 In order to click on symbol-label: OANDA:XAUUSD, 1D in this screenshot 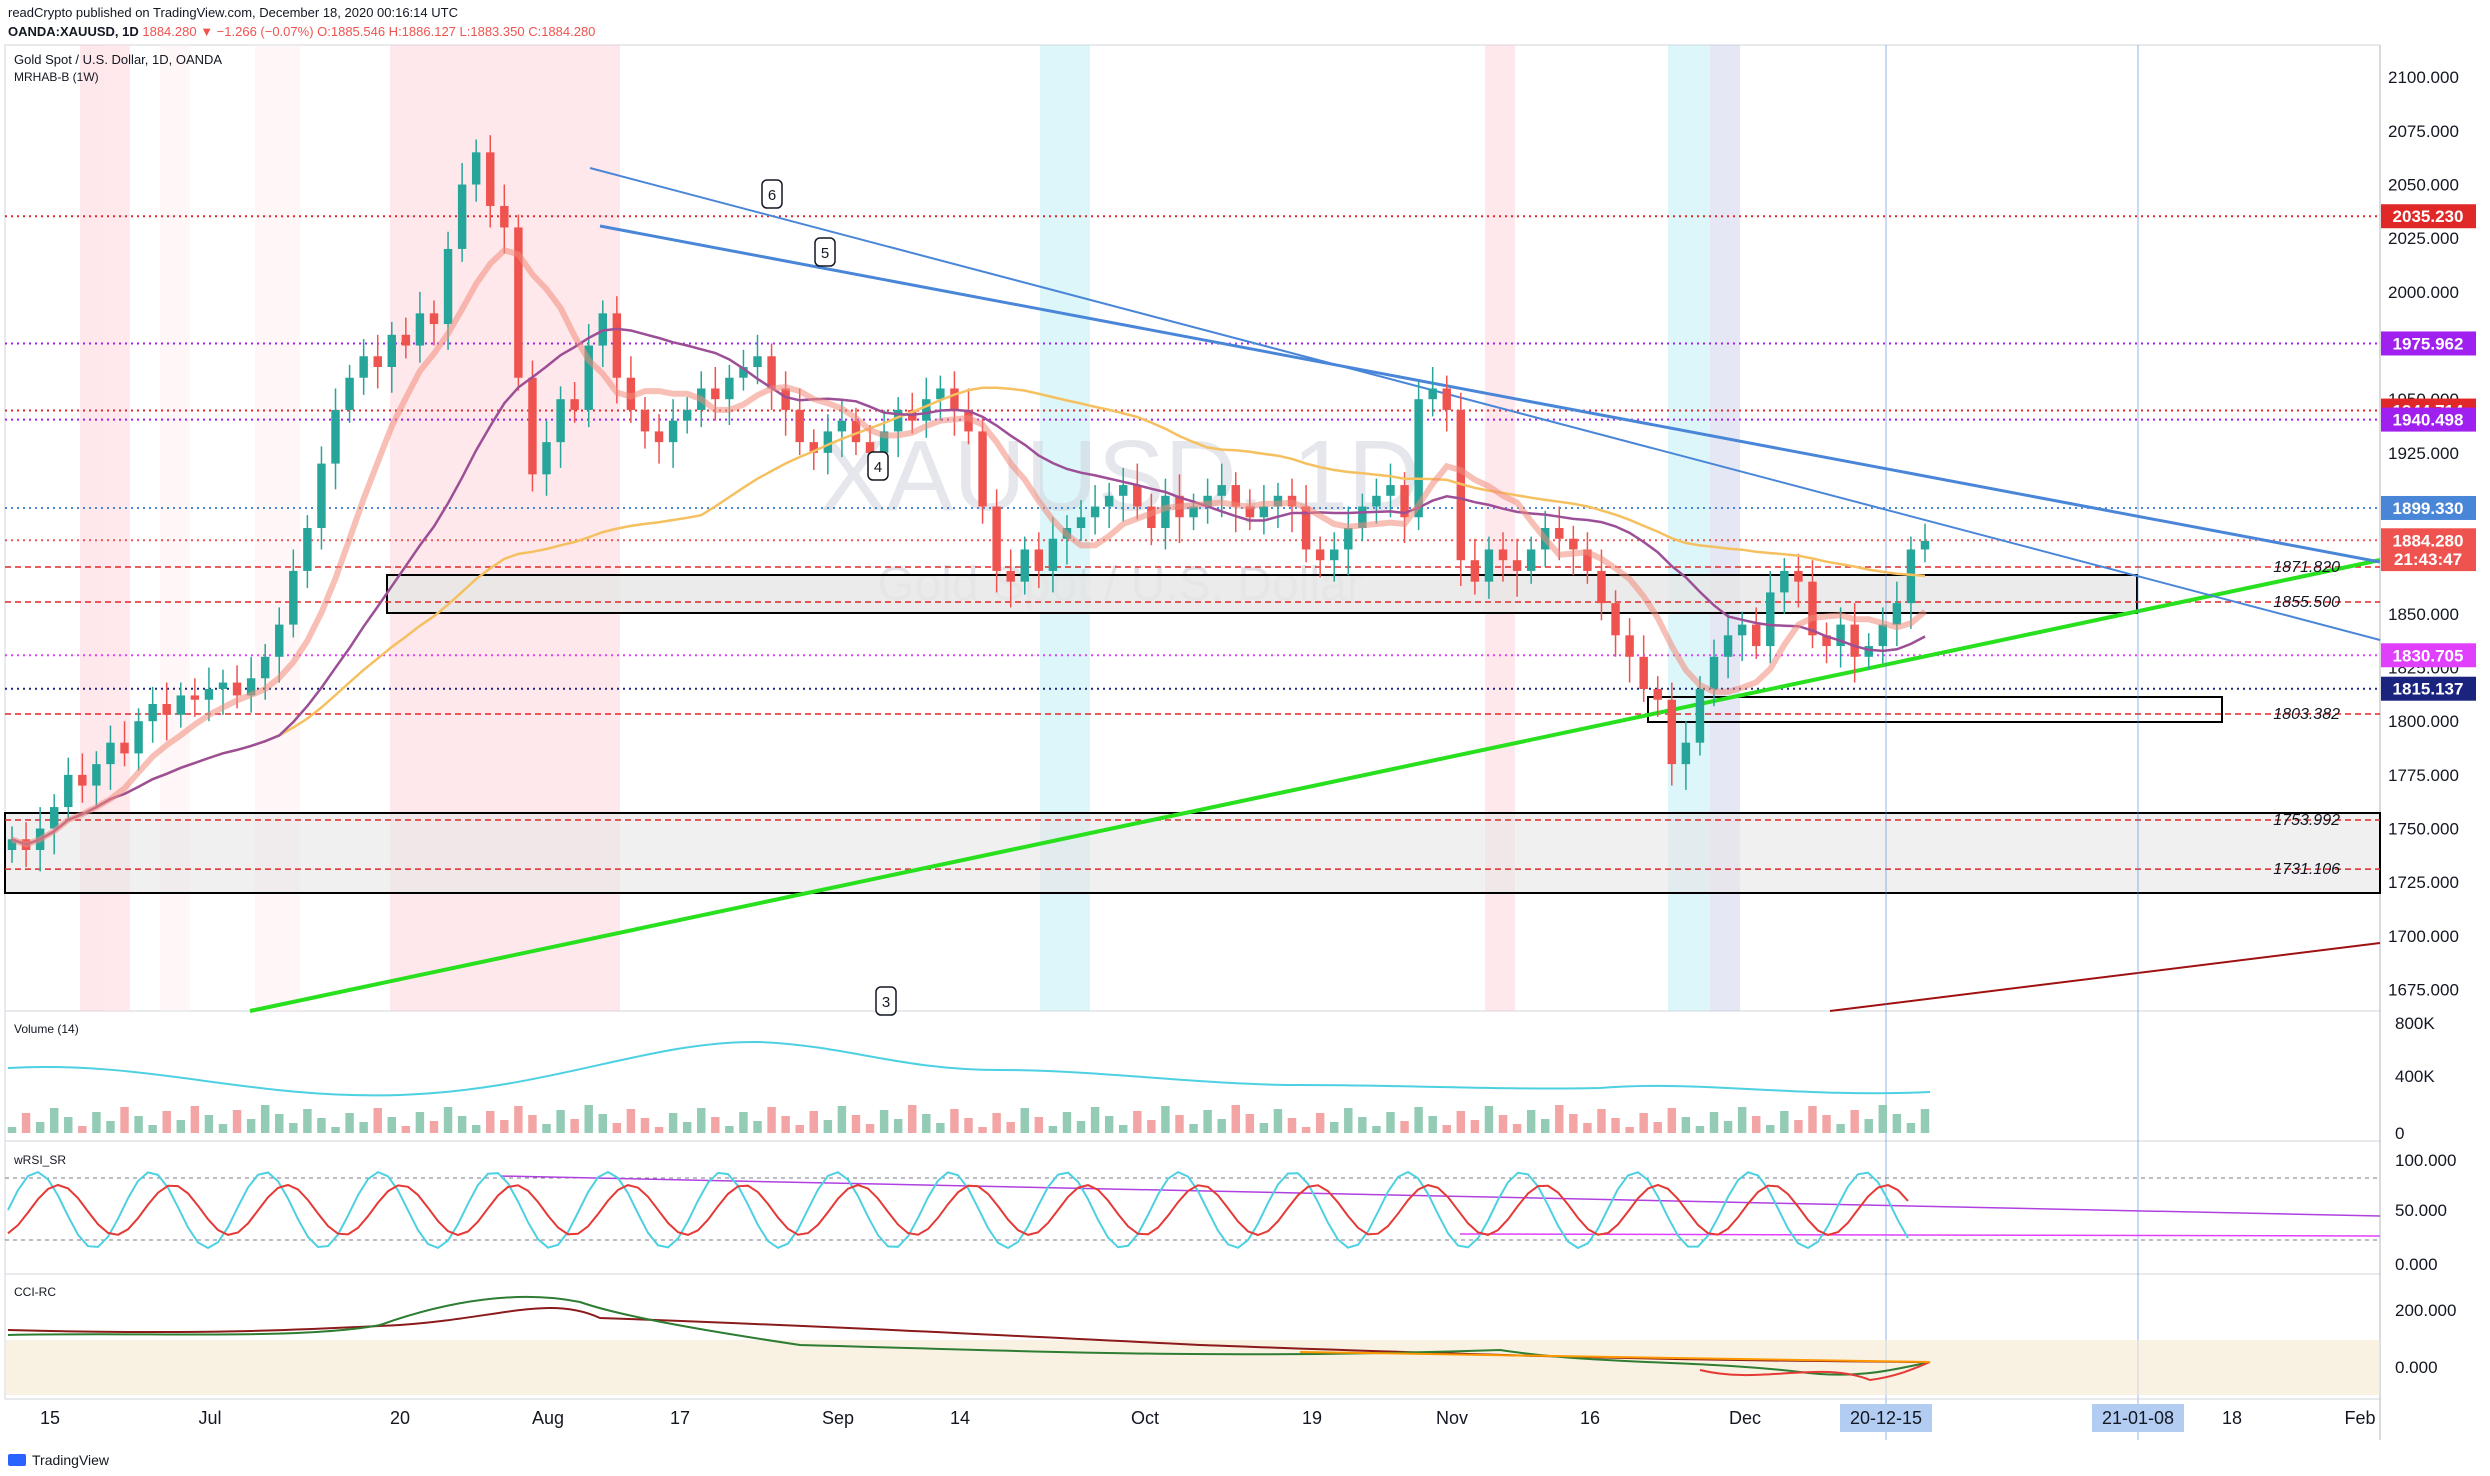, I will do `click(73, 31)`.